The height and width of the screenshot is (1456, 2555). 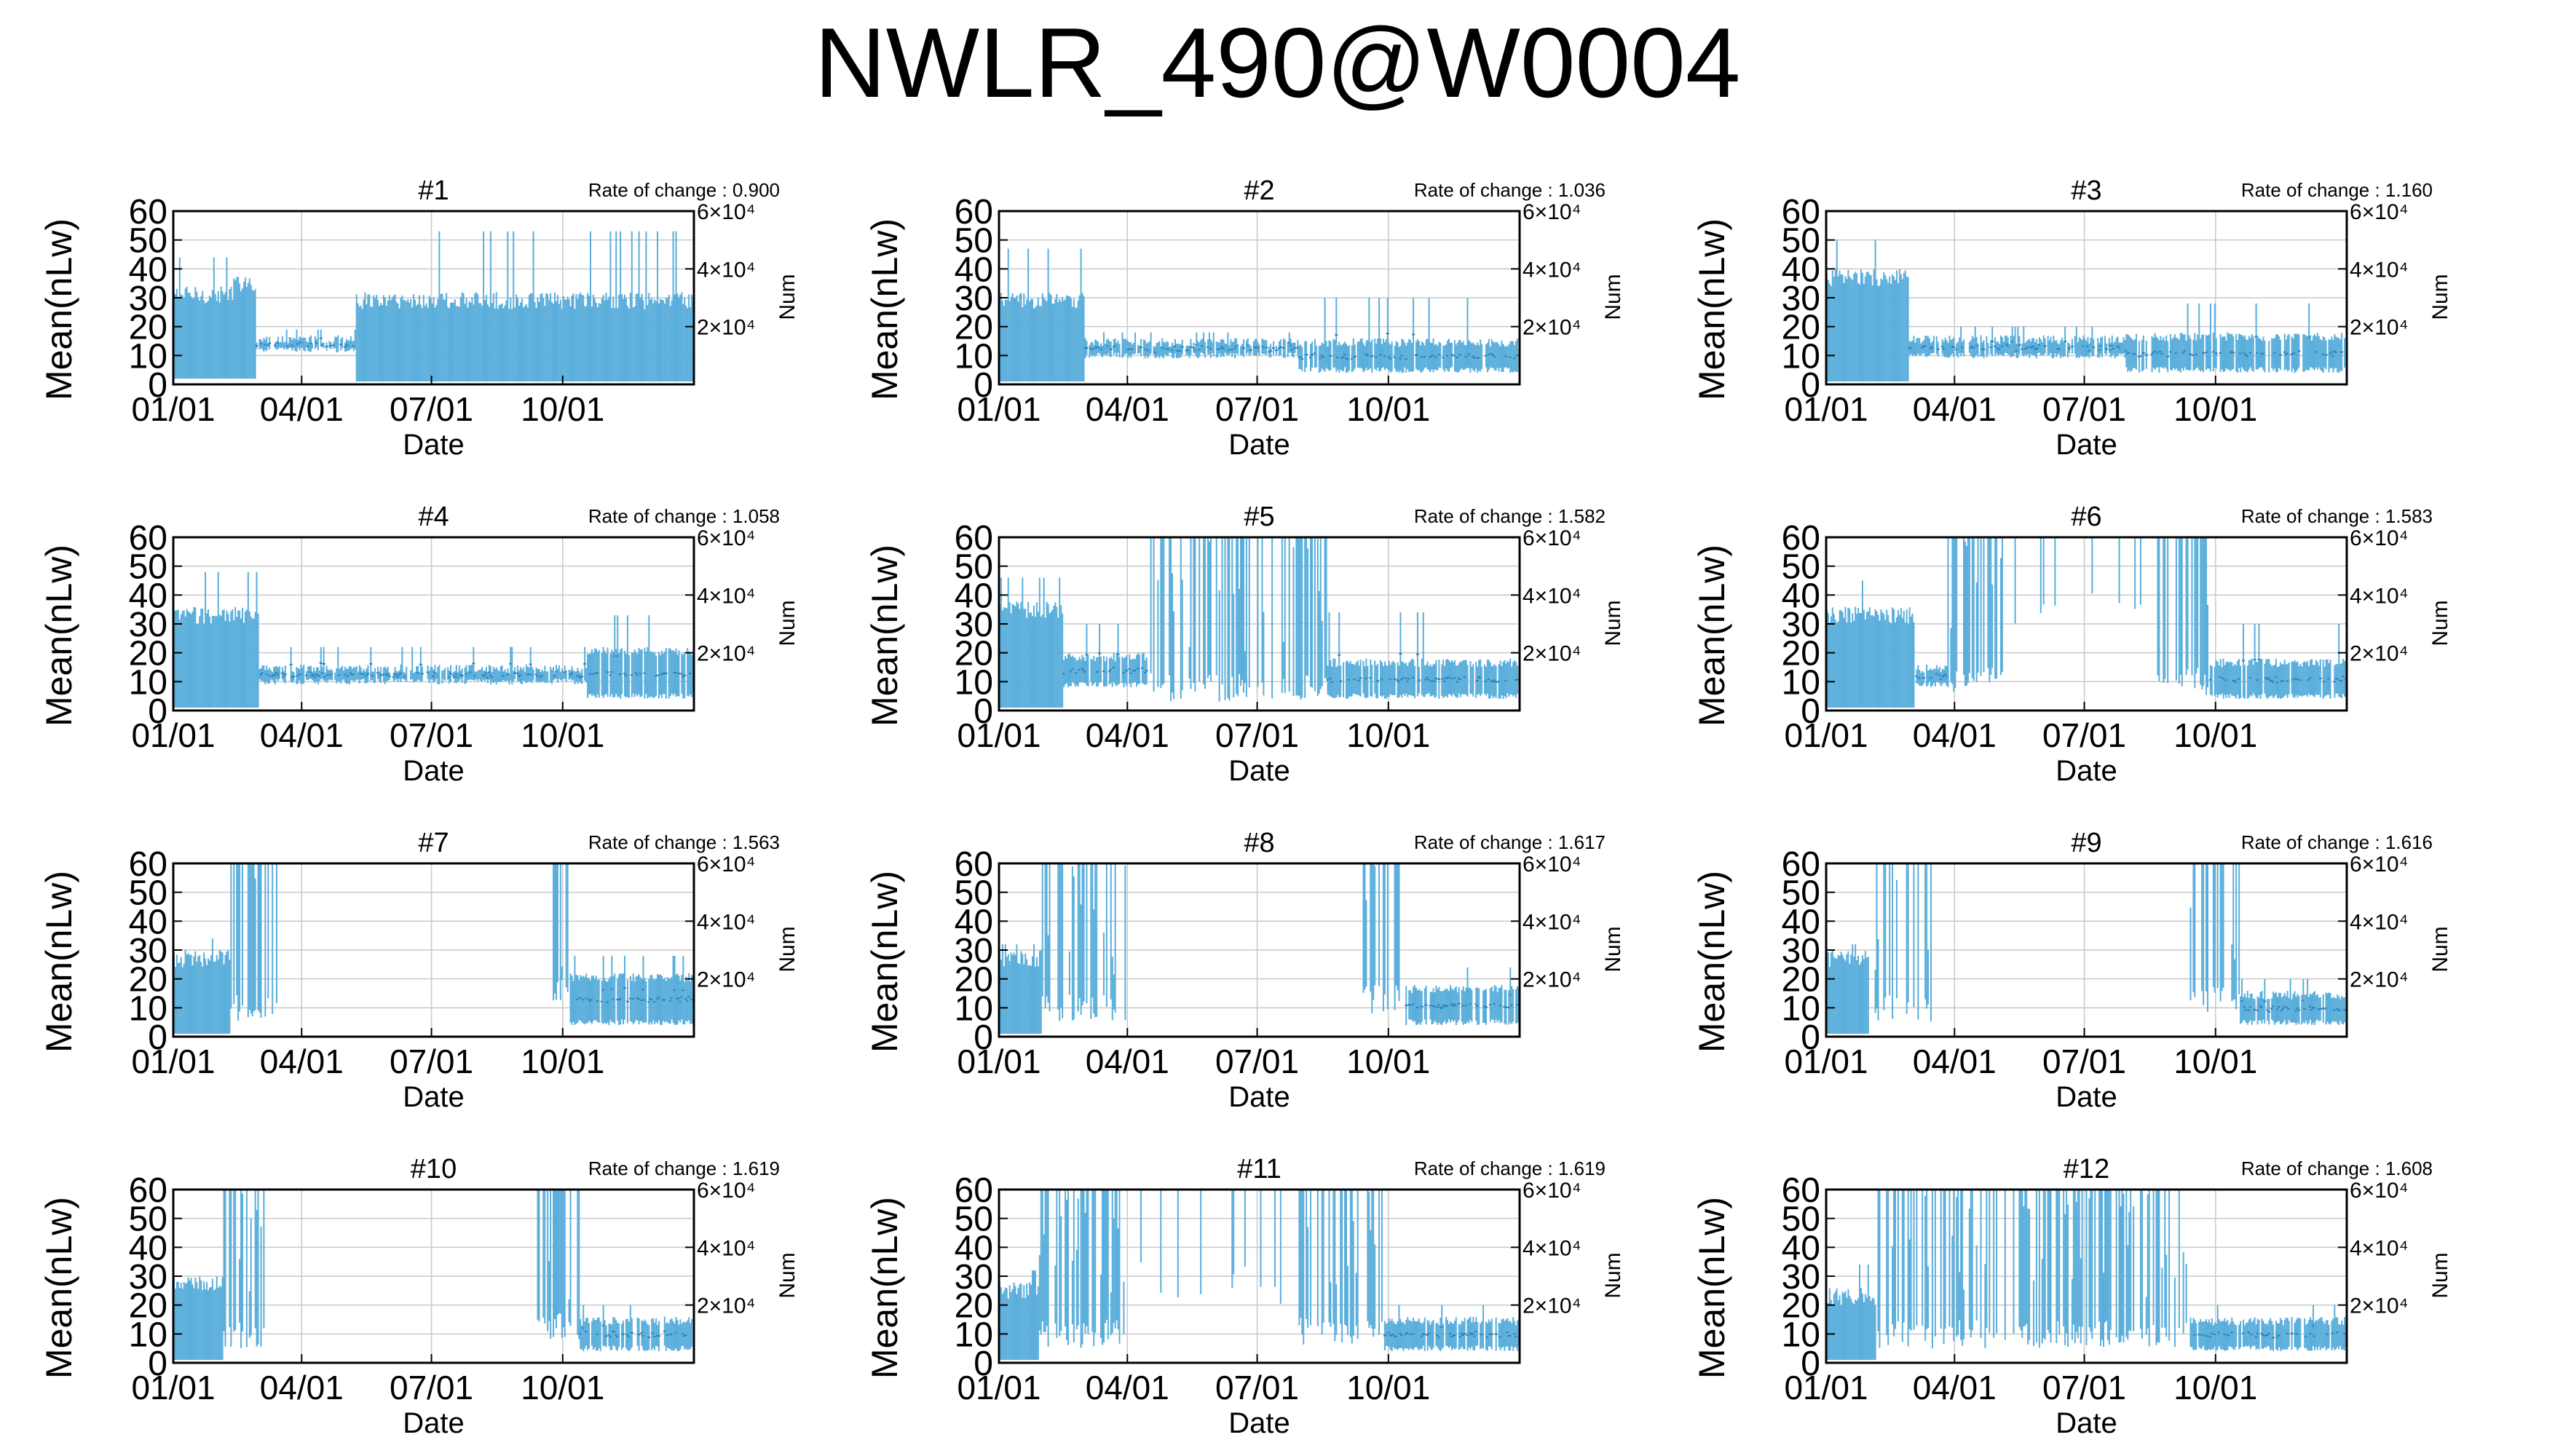 I want to click on panel-title: #3, so click(x=2086, y=190).